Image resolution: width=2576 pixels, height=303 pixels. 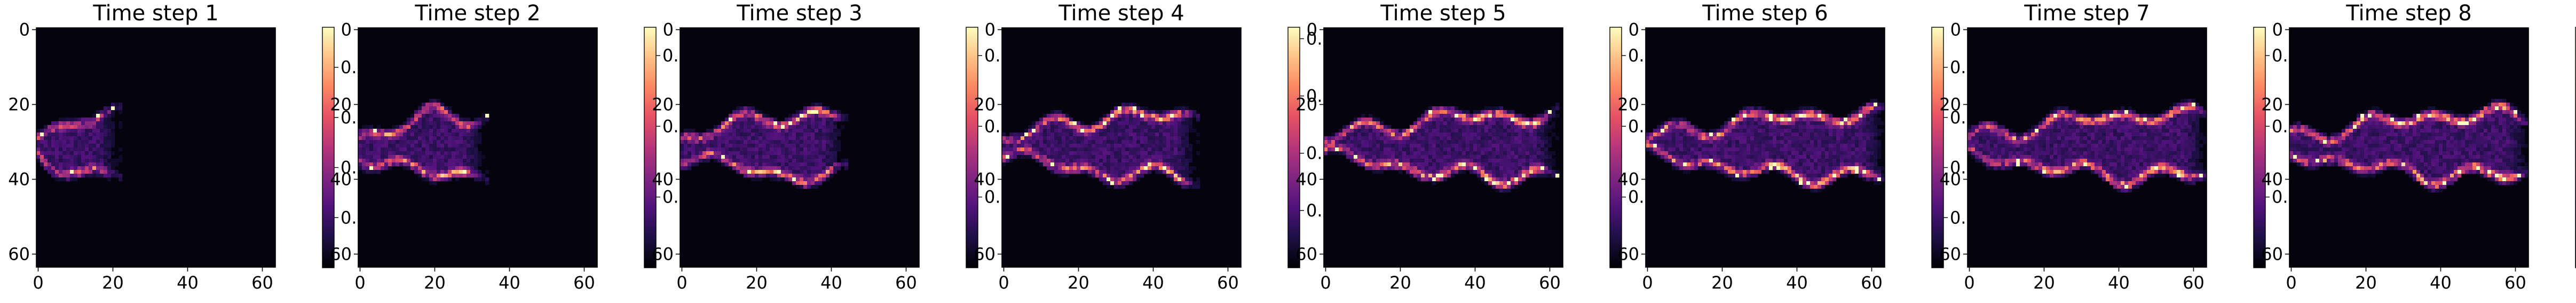 I want to click on panel-5: Time step 5020406002040600.010.020.03, so click(x=1480, y=147).